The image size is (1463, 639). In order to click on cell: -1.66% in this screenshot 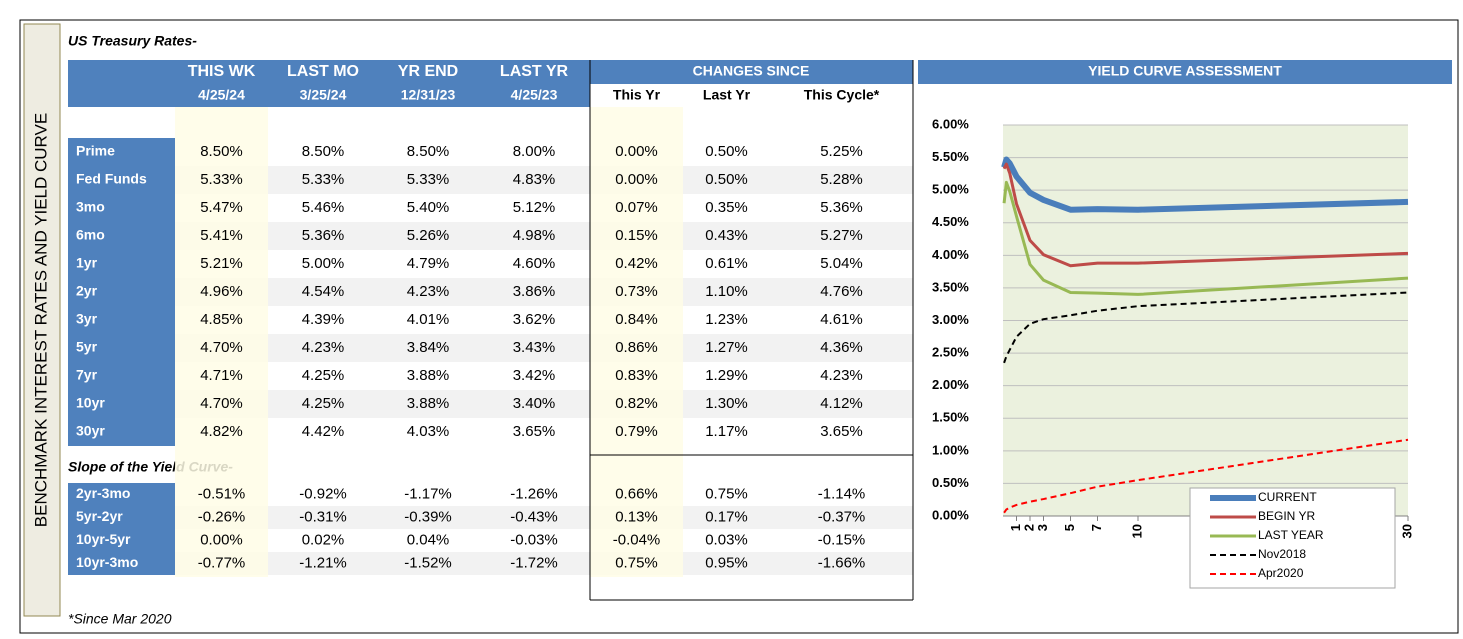, I will do `click(842, 562)`.